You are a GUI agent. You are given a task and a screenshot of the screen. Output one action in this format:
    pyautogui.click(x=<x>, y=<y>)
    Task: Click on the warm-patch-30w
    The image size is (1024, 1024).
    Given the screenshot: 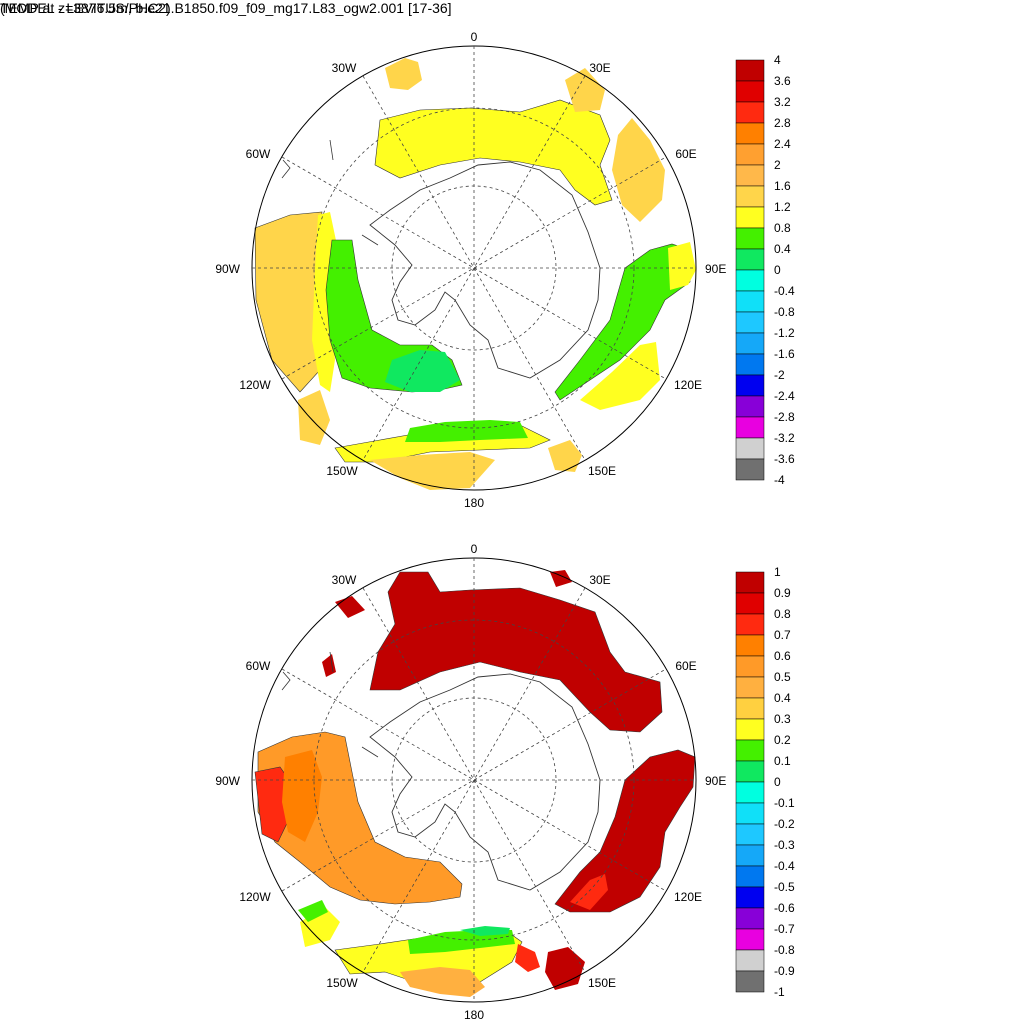 What is the action you would take?
    pyautogui.click(x=403, y=74)
    